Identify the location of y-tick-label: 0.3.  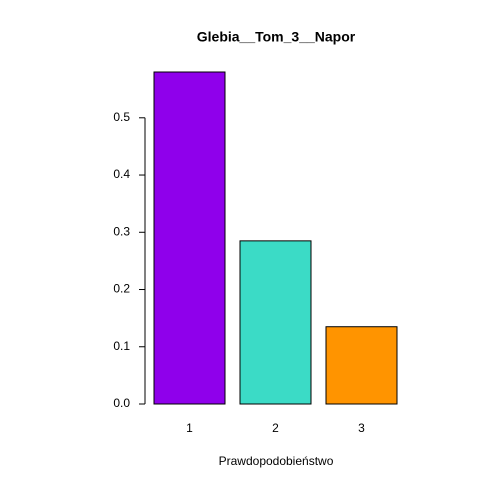
(121, 231).